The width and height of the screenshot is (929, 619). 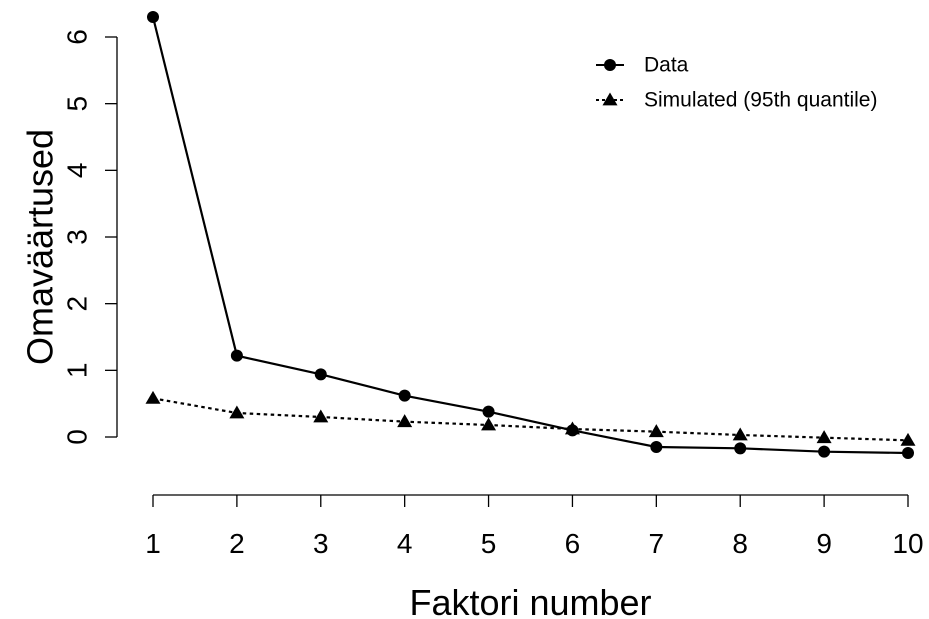 I want to click on legend-label: Simulated (95th quantile), so click(x=760, y=100).